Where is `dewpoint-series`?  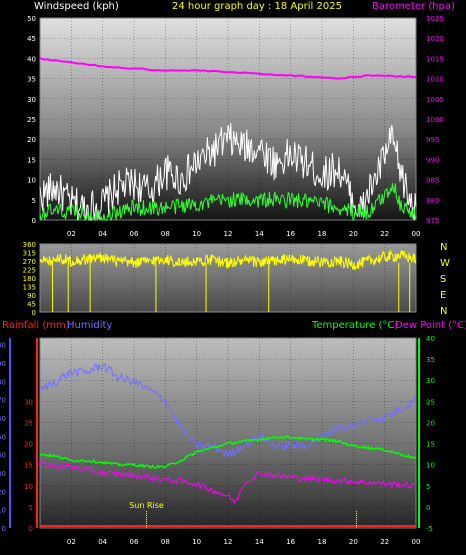
dewpoint-series is located at coordinates (228, 483).